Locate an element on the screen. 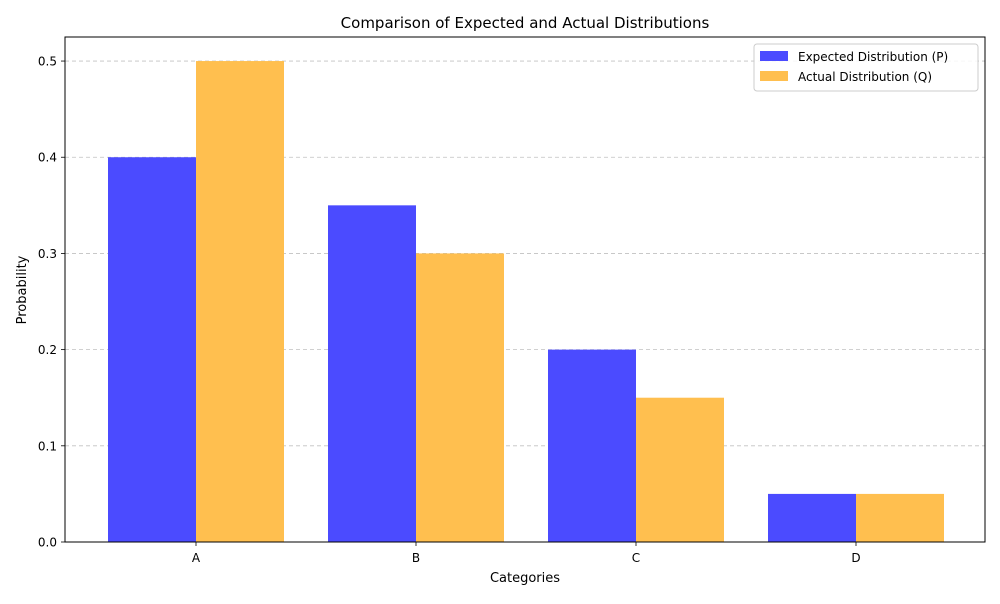  bar-actual-c is located at coordinates (680, 469).